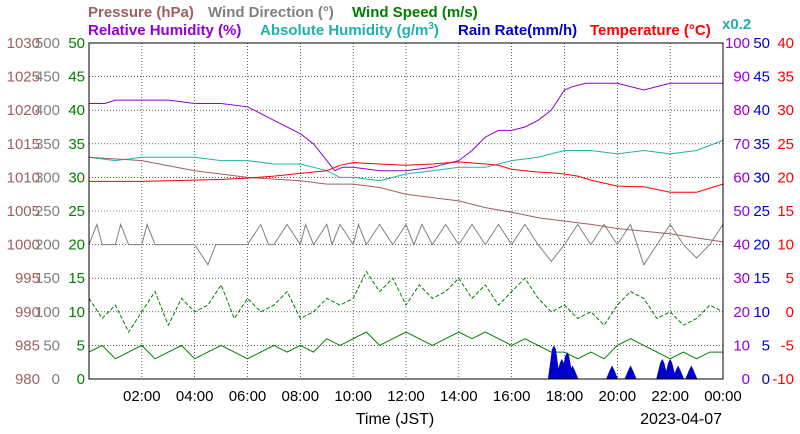 Image resolution: width=800 pixels, height=434 pixels. I want to click on y-tick-humidity: 80, so click(741, 110).